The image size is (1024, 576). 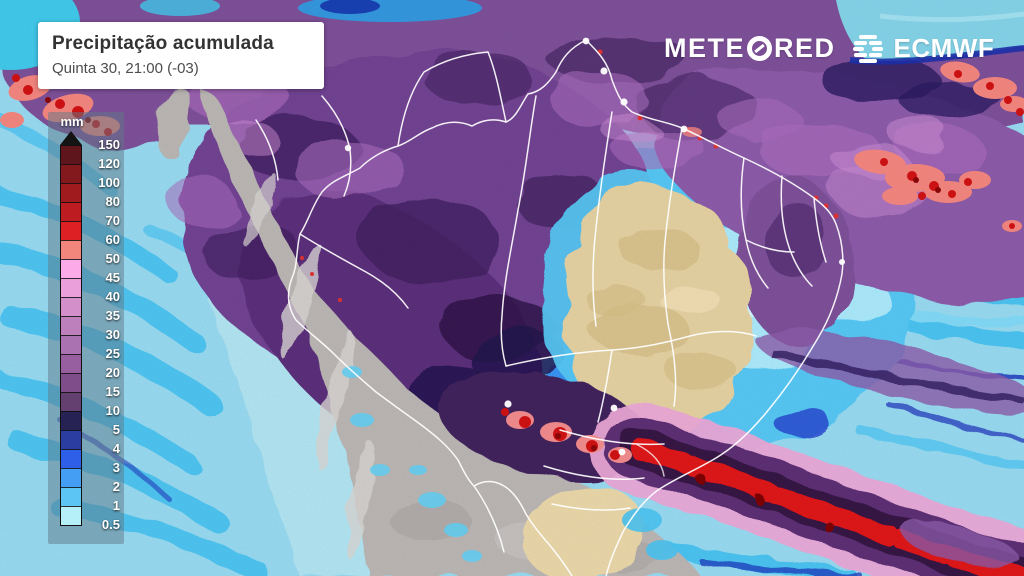 What do you see at coordinates (109, 163) in the screenshot?
I see `legend-stop-label: 120` at bounding box center [109, 163].